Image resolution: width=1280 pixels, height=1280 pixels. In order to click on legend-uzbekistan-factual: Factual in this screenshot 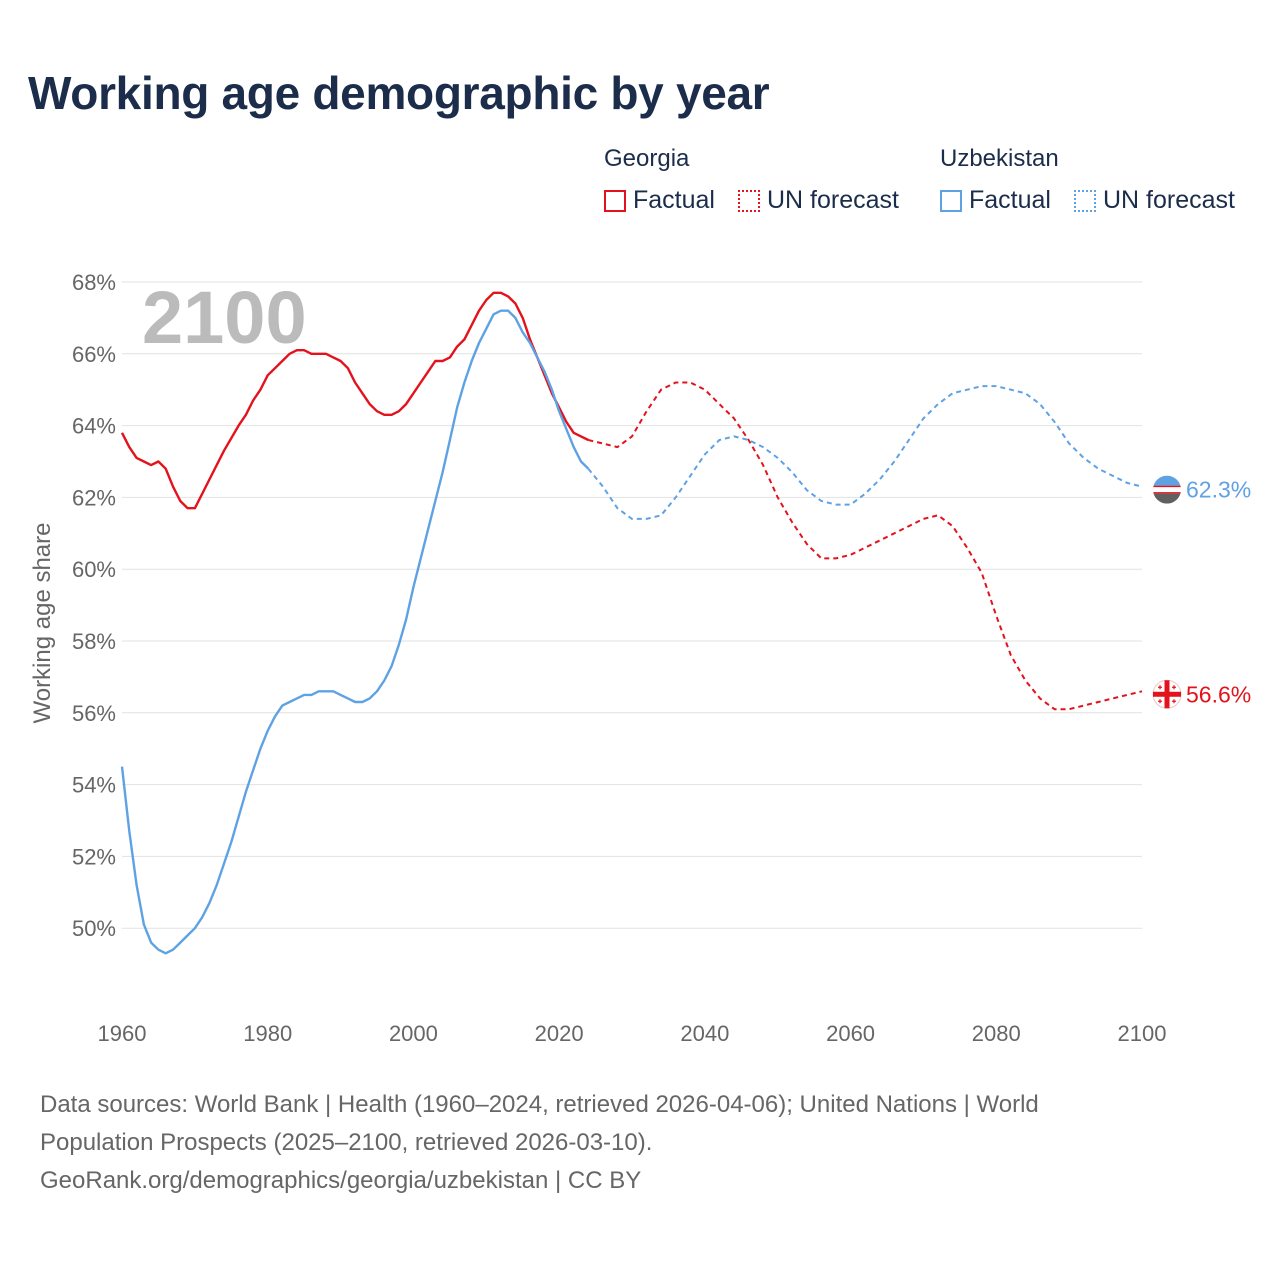, I will do `click(995, 200)`.